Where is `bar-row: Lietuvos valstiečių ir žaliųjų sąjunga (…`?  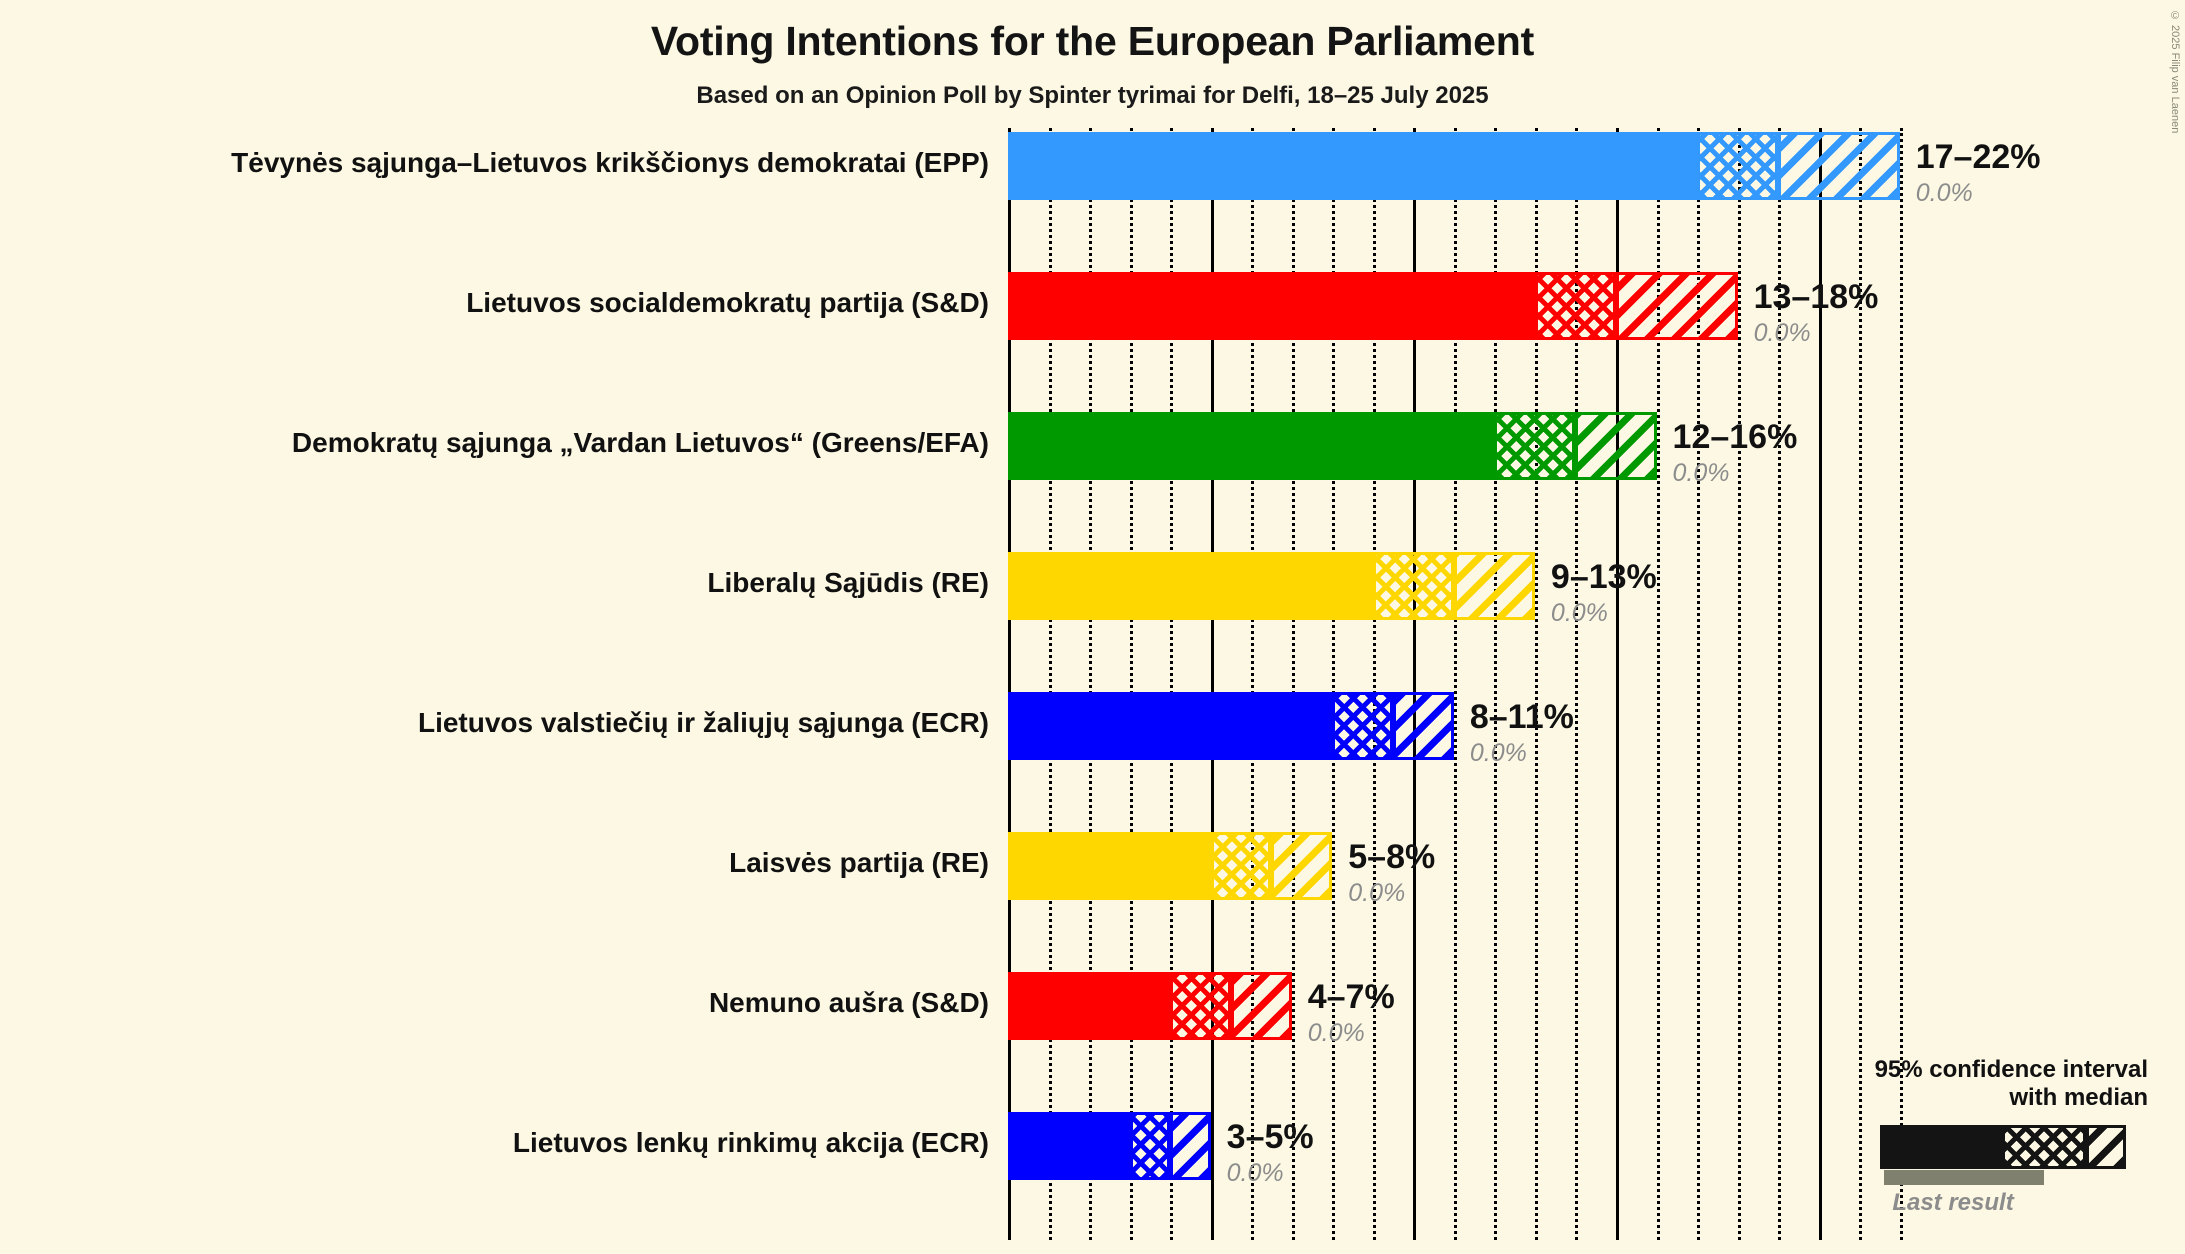
bar-row: Lietuvos valstiečių ir žaliųjų sąjunga (… is located at coordinates (1092, 758).